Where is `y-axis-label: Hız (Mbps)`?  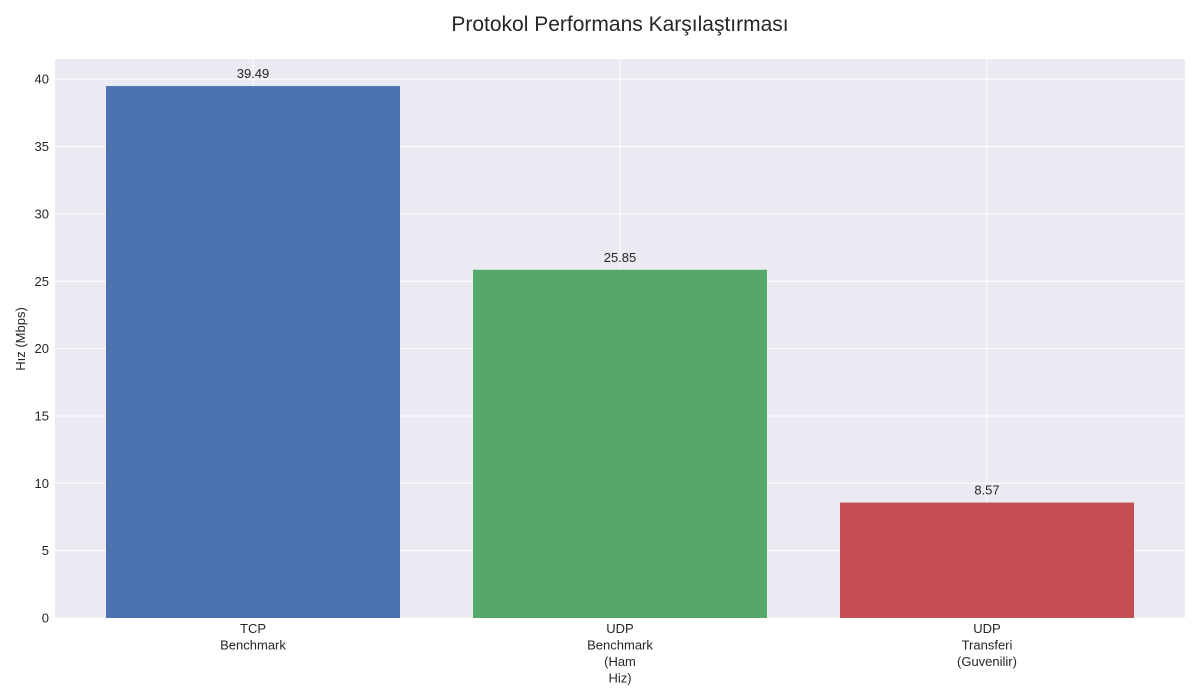
y-axis-label: Hız (Mbps) is located at coordinates (20, 339).